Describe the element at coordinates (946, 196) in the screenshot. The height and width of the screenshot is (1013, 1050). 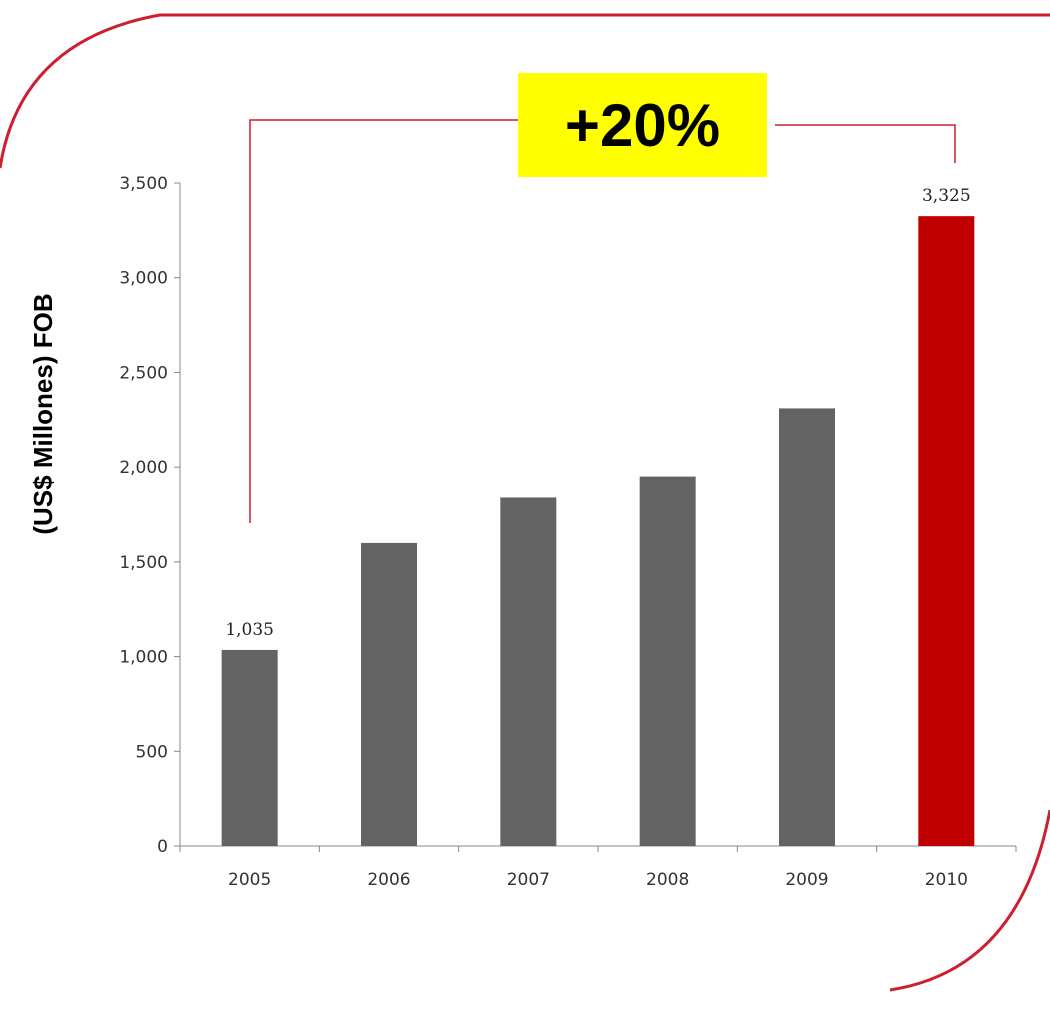
I see `data-label-2010: 3,325` at that location.